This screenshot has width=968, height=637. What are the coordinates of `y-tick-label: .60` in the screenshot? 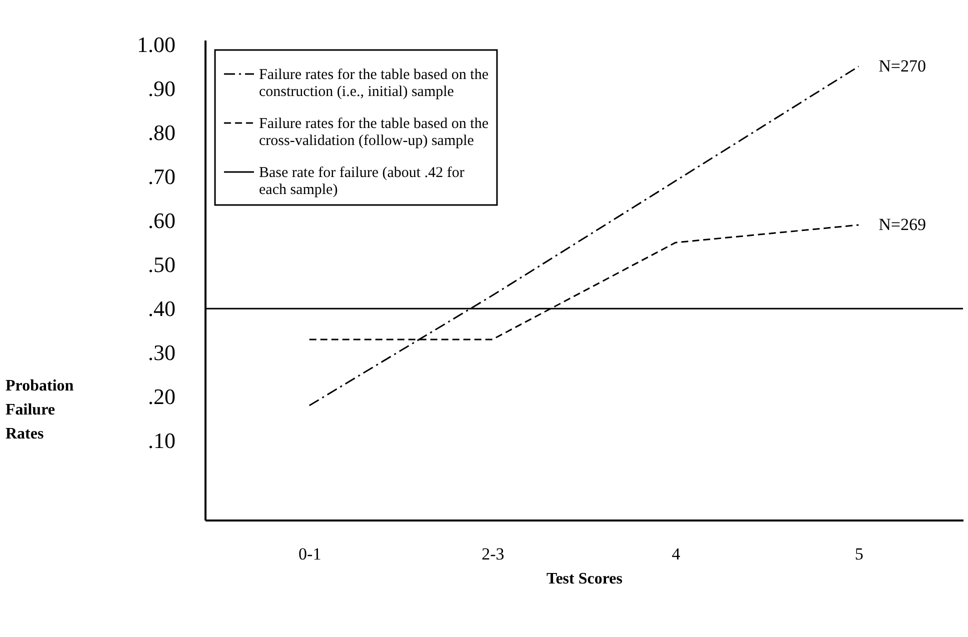 It's located at (162, 221).